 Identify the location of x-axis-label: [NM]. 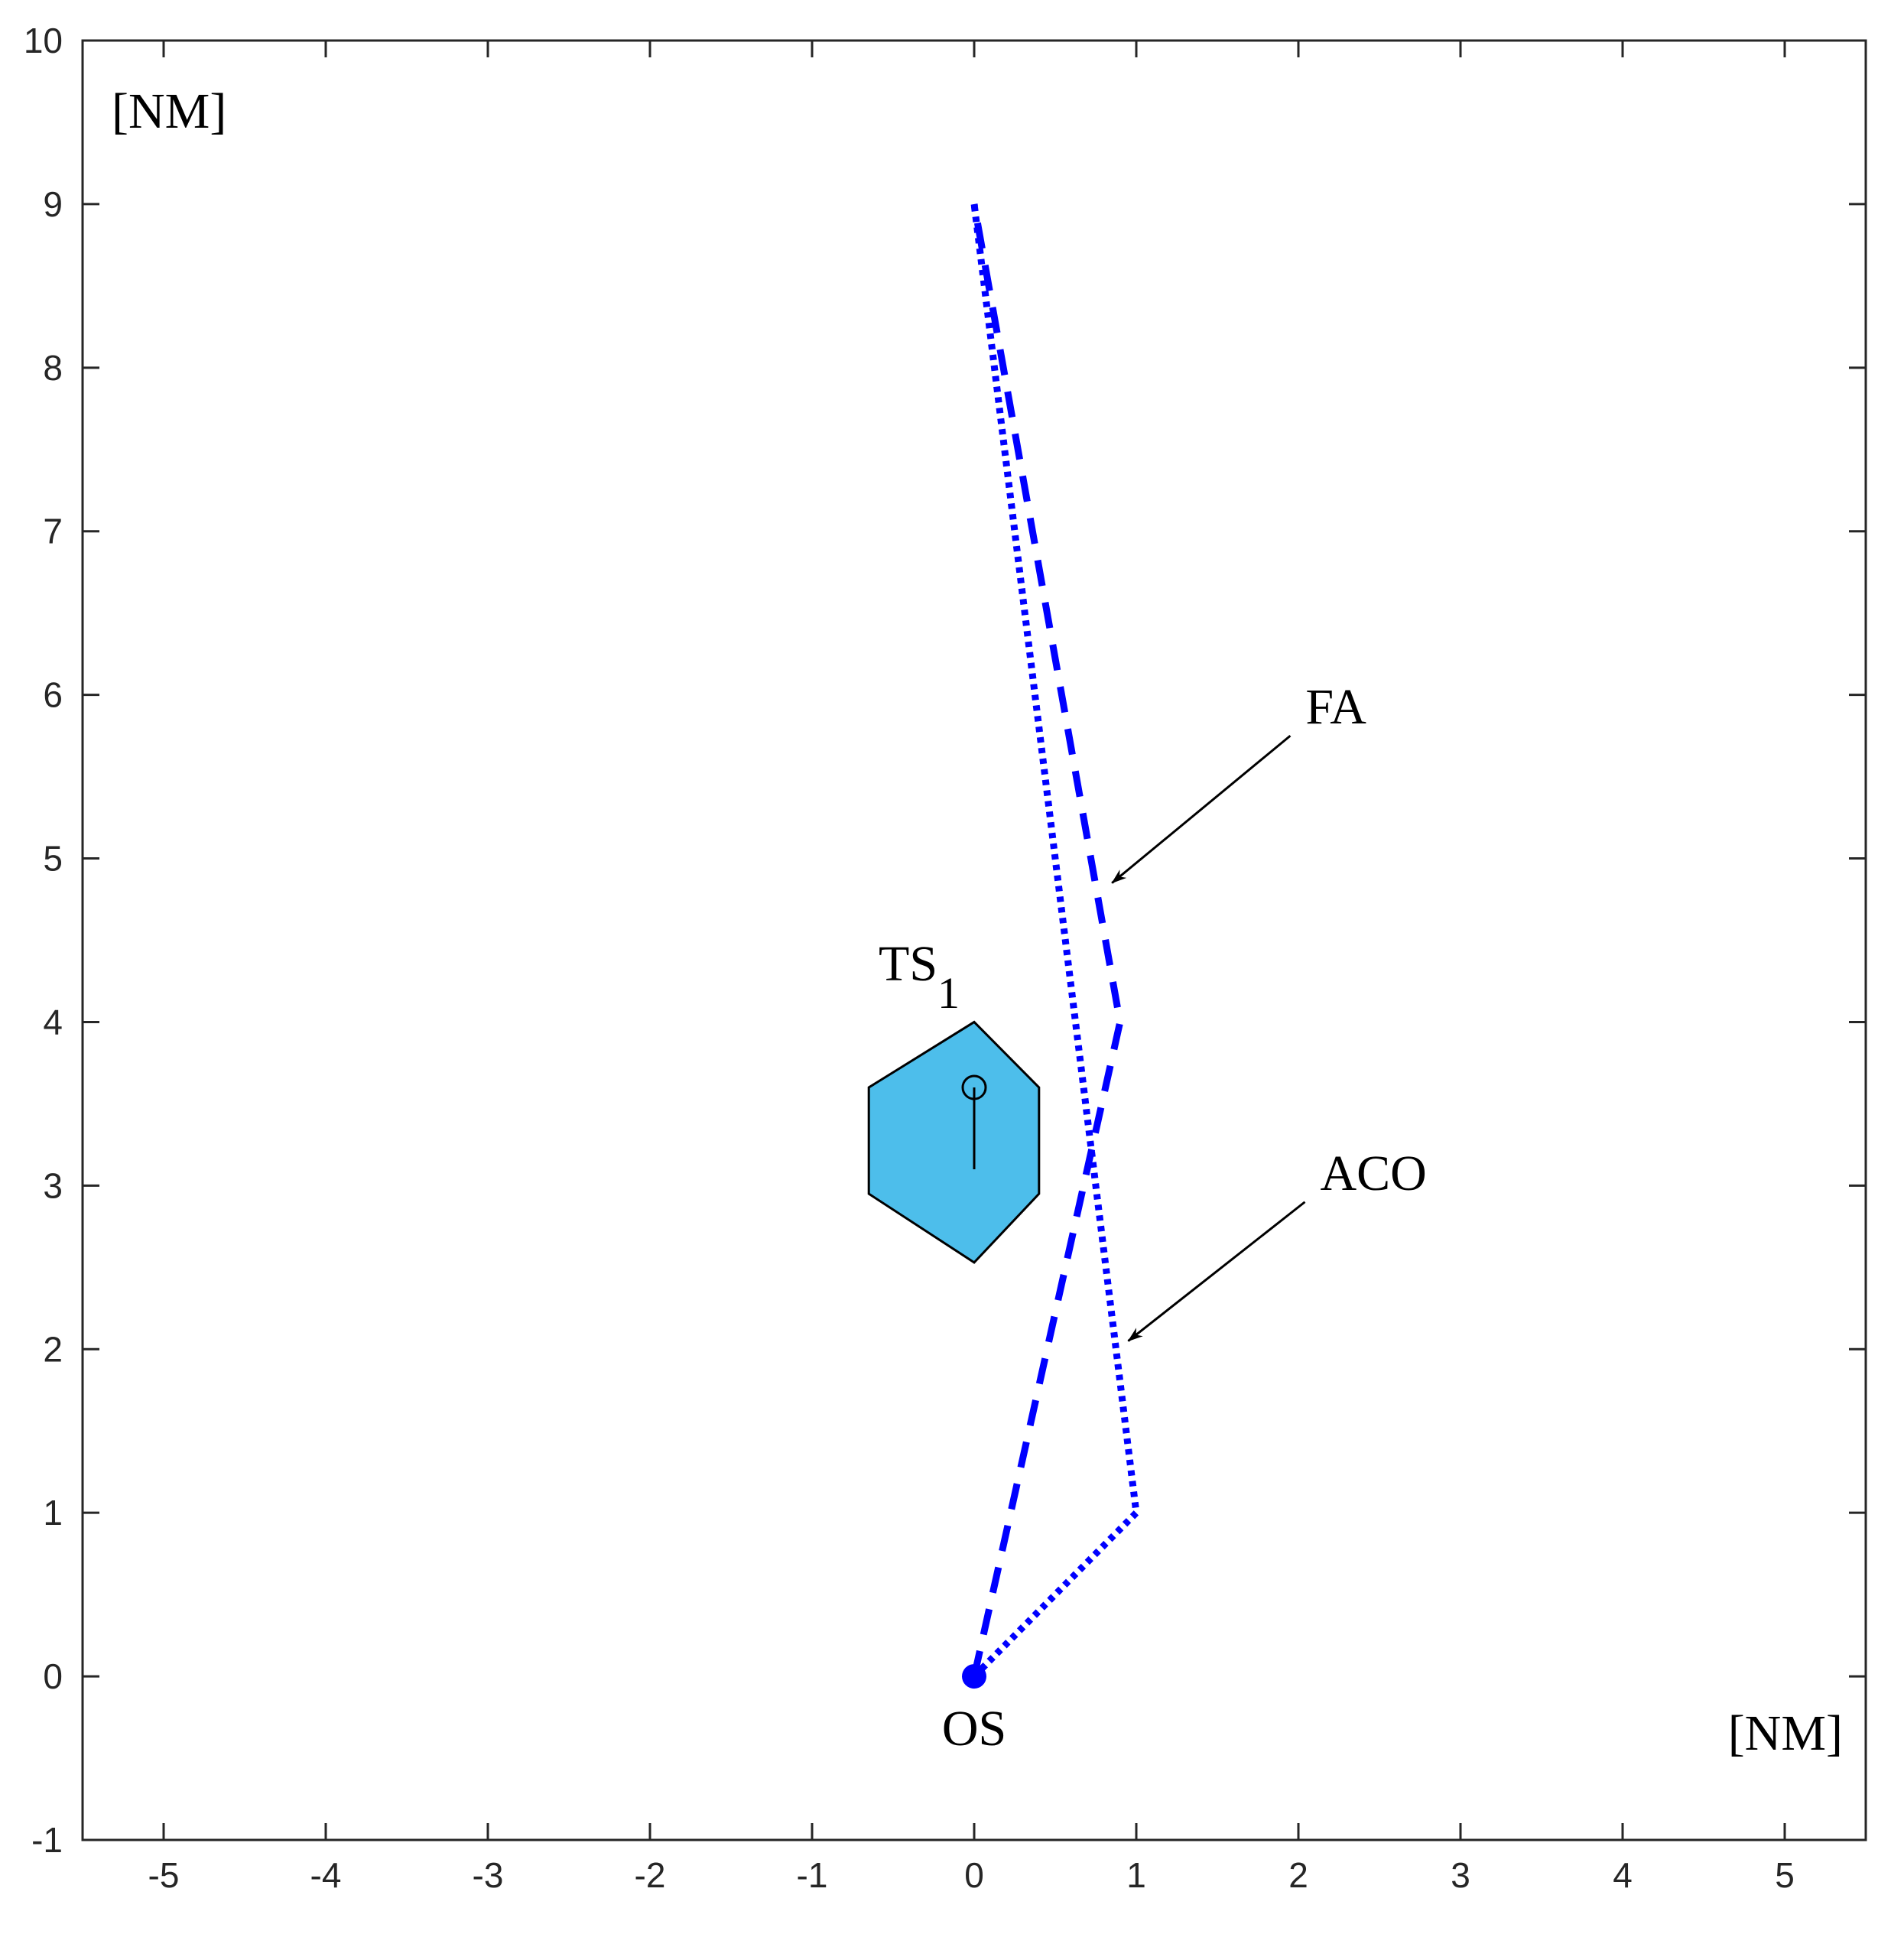
(1785, 1733).